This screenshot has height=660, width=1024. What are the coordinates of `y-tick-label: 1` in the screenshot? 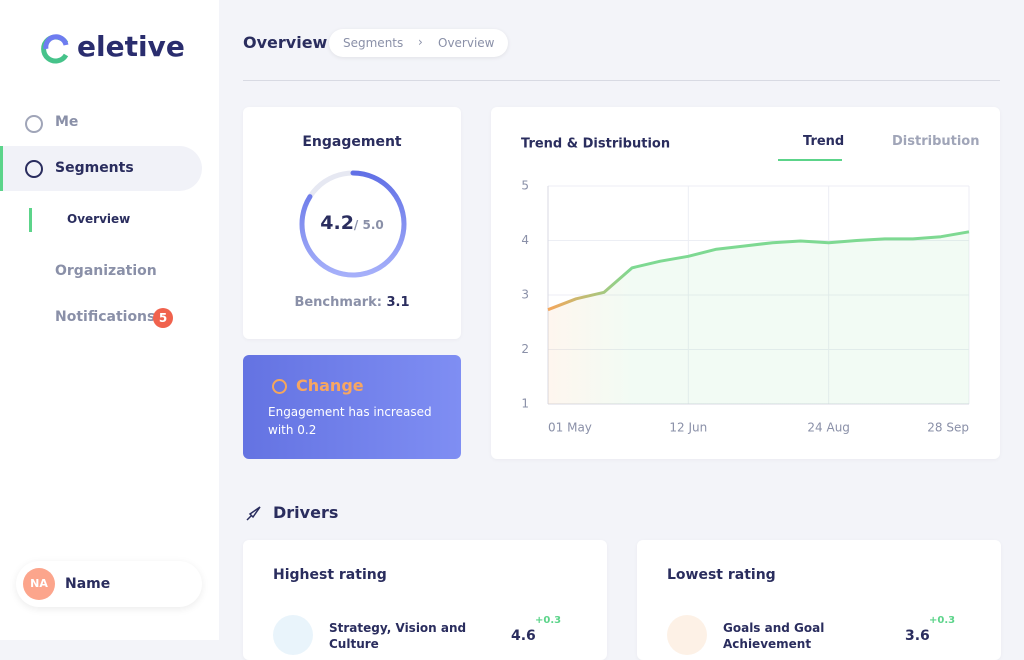 It's located at (525, 404).